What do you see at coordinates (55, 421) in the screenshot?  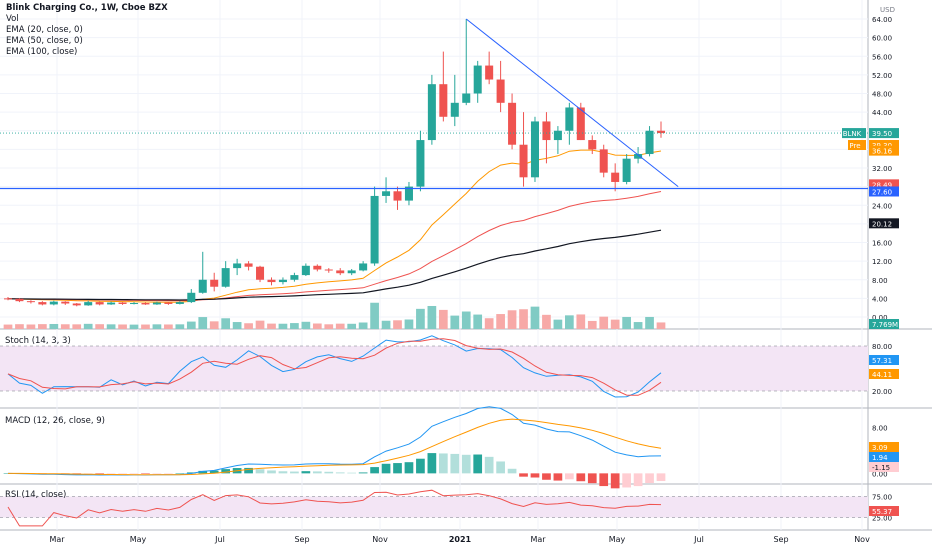 I see `macd-label: MACD (12, 26, close, 9)` at bounding box center [55, 421].